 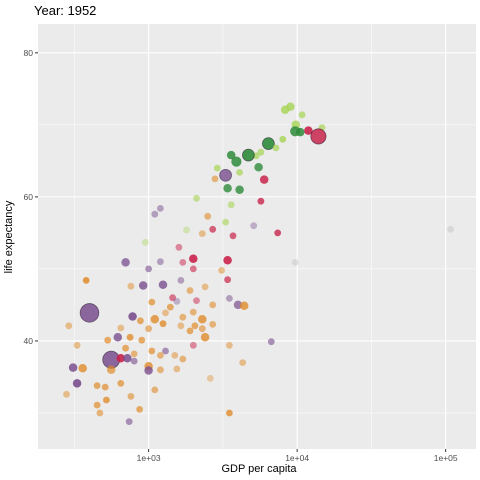 What do you see at coordinates (259, 469) in the screenshot?
I see `x-axis-title: GDP per capita` at bounding box center [259, 469].